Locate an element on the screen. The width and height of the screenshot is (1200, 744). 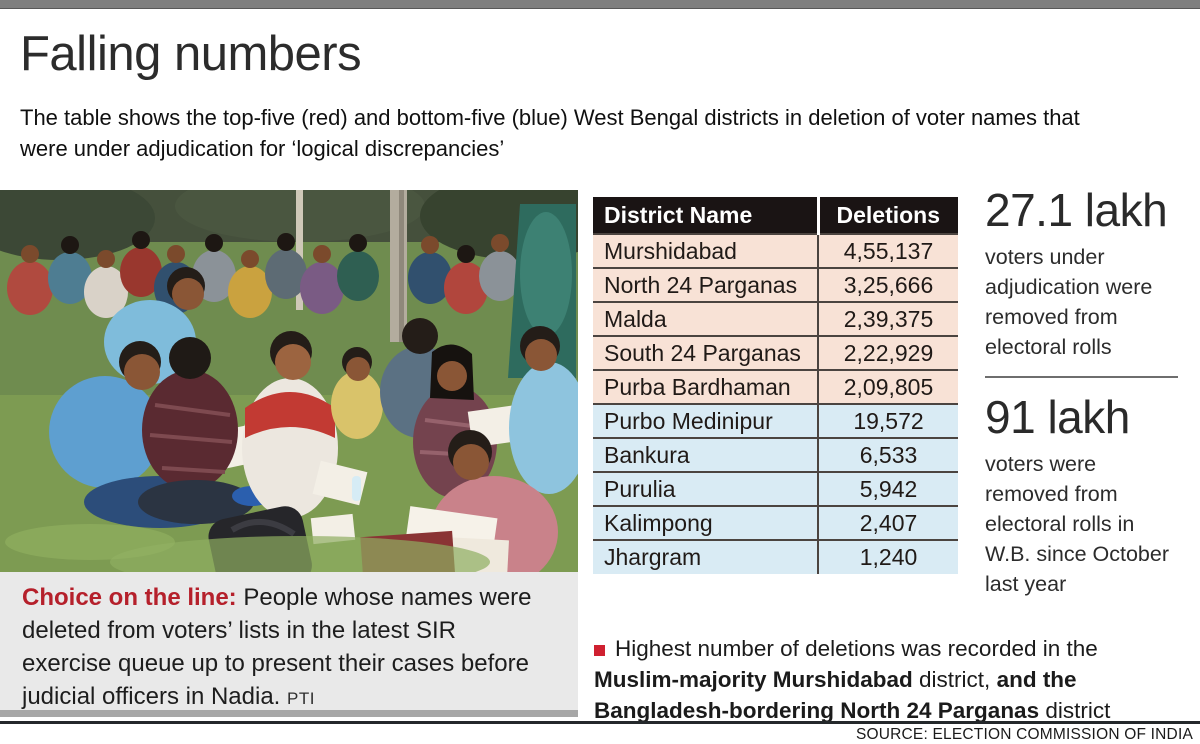
caption-credit: PTI is located at coordinates (301, 698).